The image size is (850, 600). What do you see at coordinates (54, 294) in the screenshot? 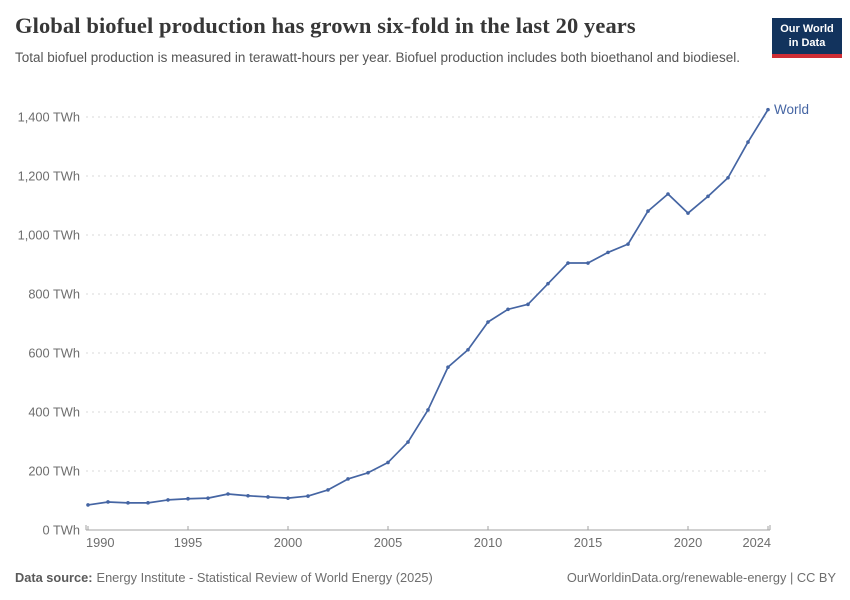
I see `y-tick-label: 800 TWh` at bounding box center [54, 294].